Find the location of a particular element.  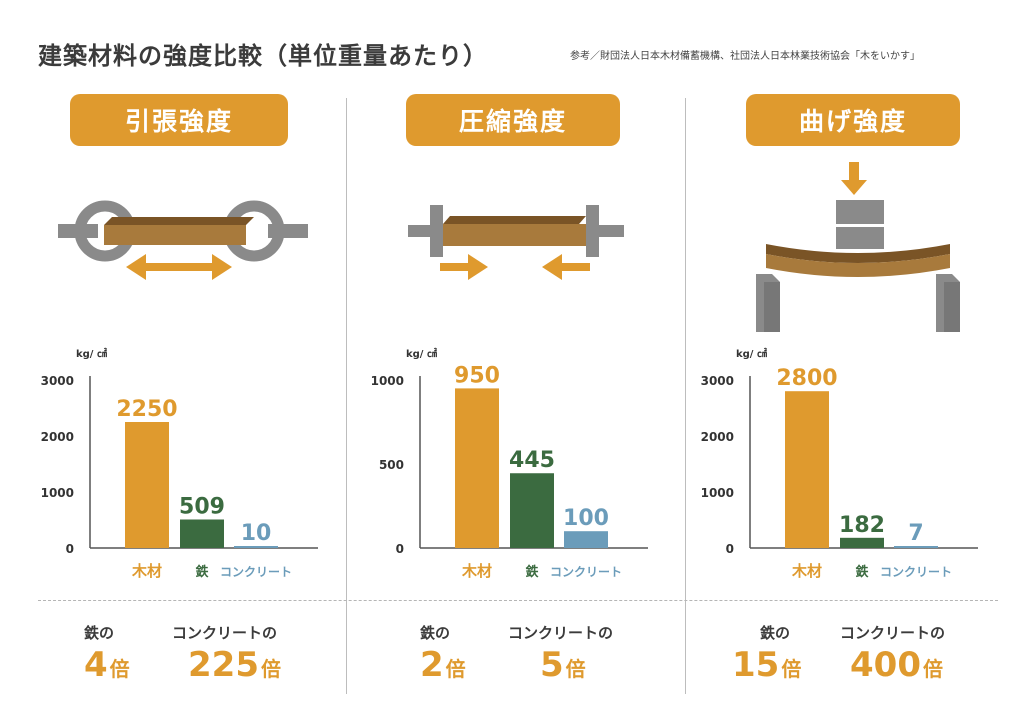

header-bending: 曲げ強度 is located at coordinates (853, 120).